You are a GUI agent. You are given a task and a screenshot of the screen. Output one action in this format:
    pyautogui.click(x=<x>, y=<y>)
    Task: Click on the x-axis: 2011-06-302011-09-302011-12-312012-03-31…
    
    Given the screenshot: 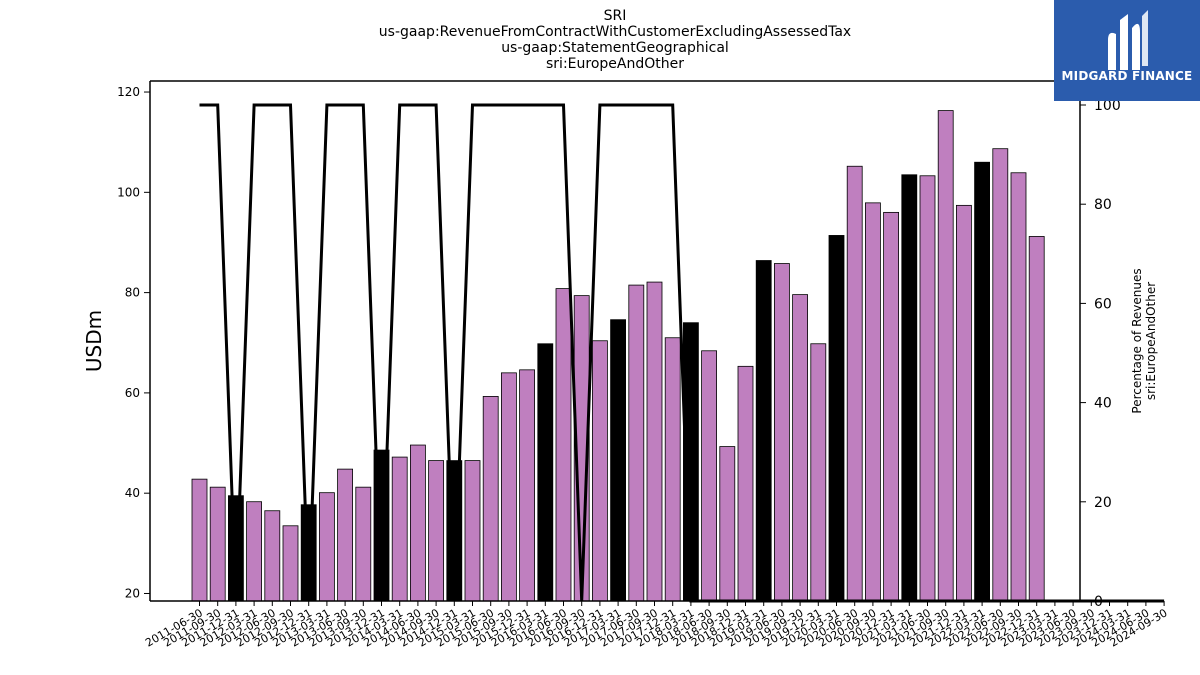 What is the action you would take?
    pyautogui.click(x=656, y=625)
    